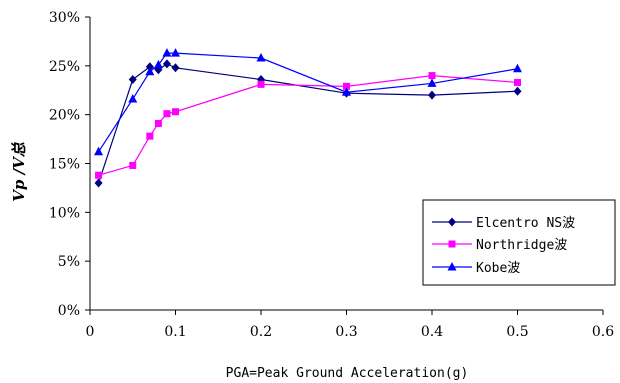 This screenshot has height=383, width=620. I want to click on y-tick-label: 10%, so click(64, 213).